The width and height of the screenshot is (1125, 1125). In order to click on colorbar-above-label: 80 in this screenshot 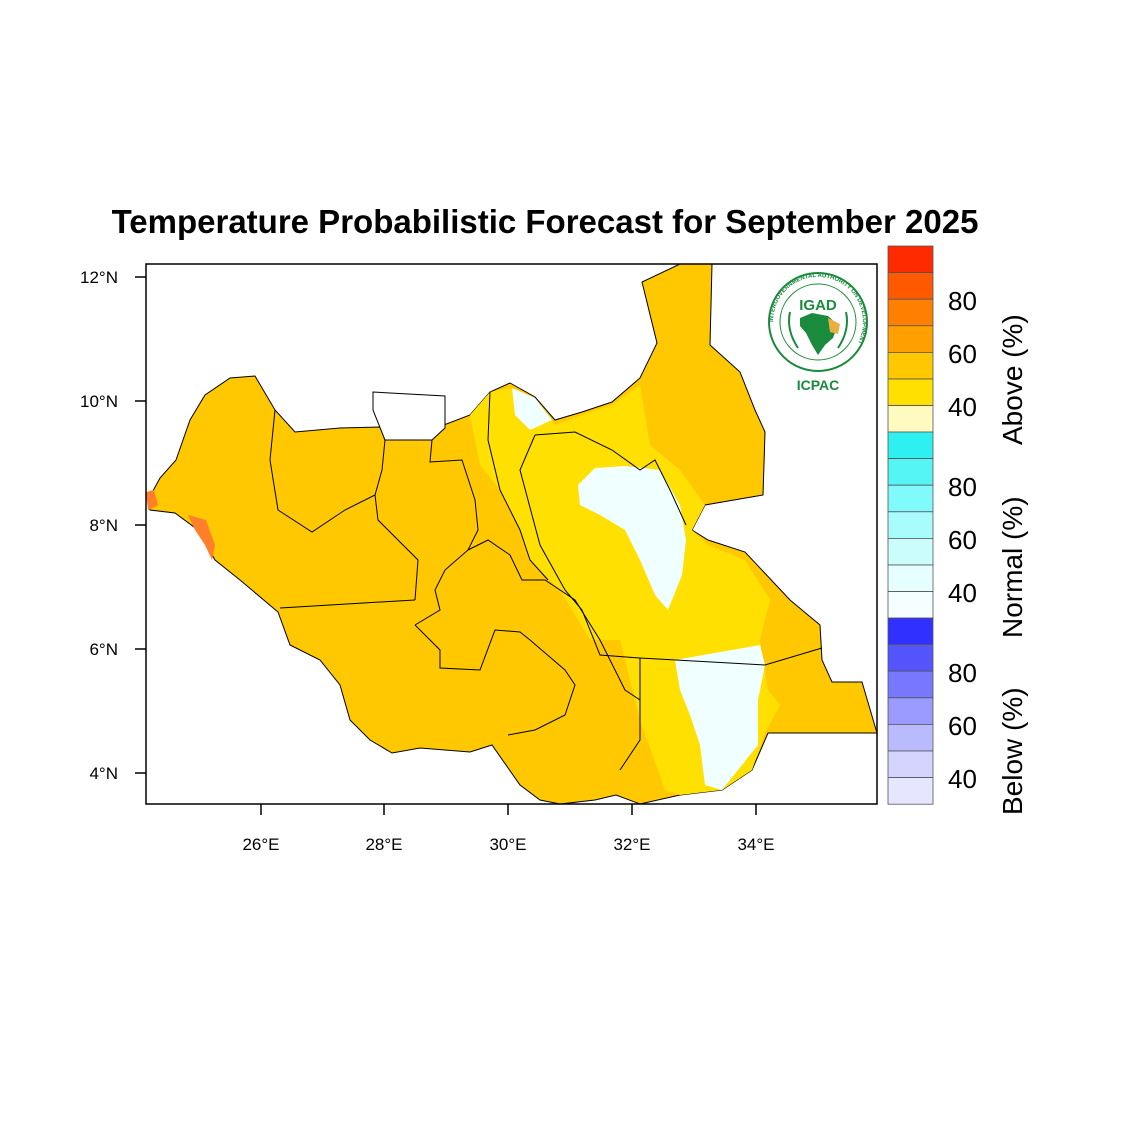, I will do `click(962, 301)`.